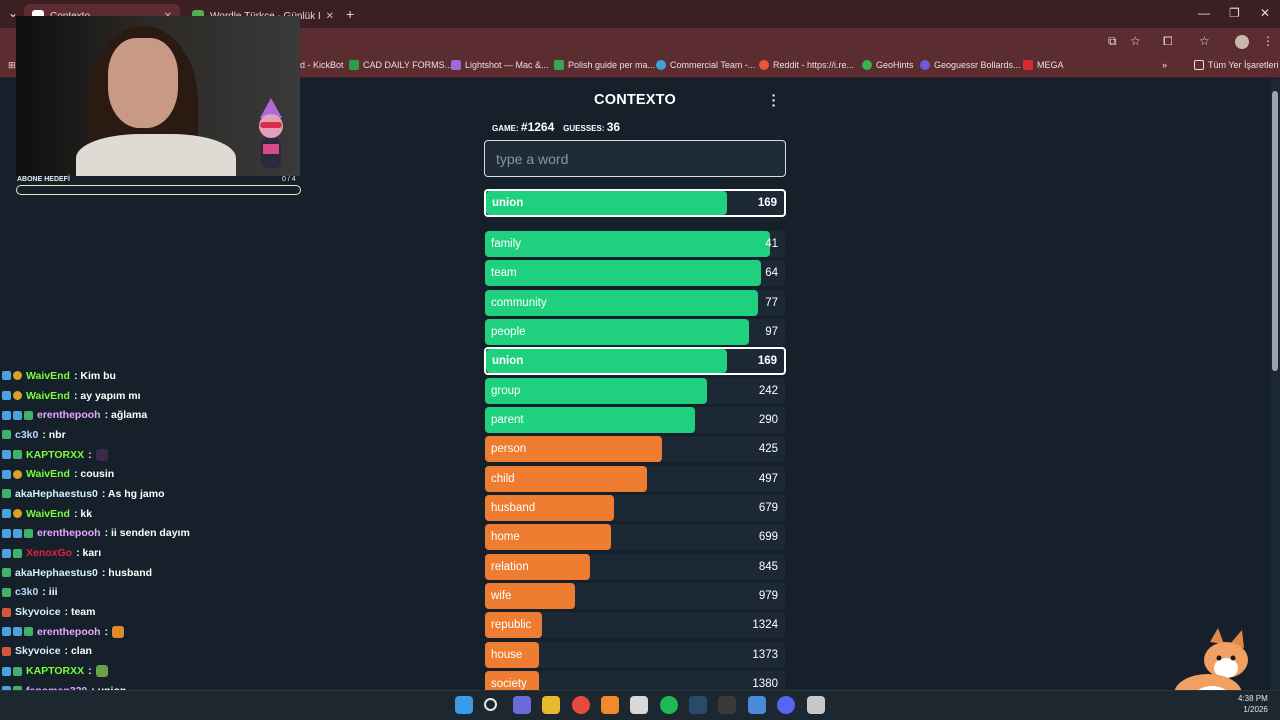 The height and width of the screenshot is (720, 1280). I want to click on browser-menu-icon: ⋮, so click(1268, 41).